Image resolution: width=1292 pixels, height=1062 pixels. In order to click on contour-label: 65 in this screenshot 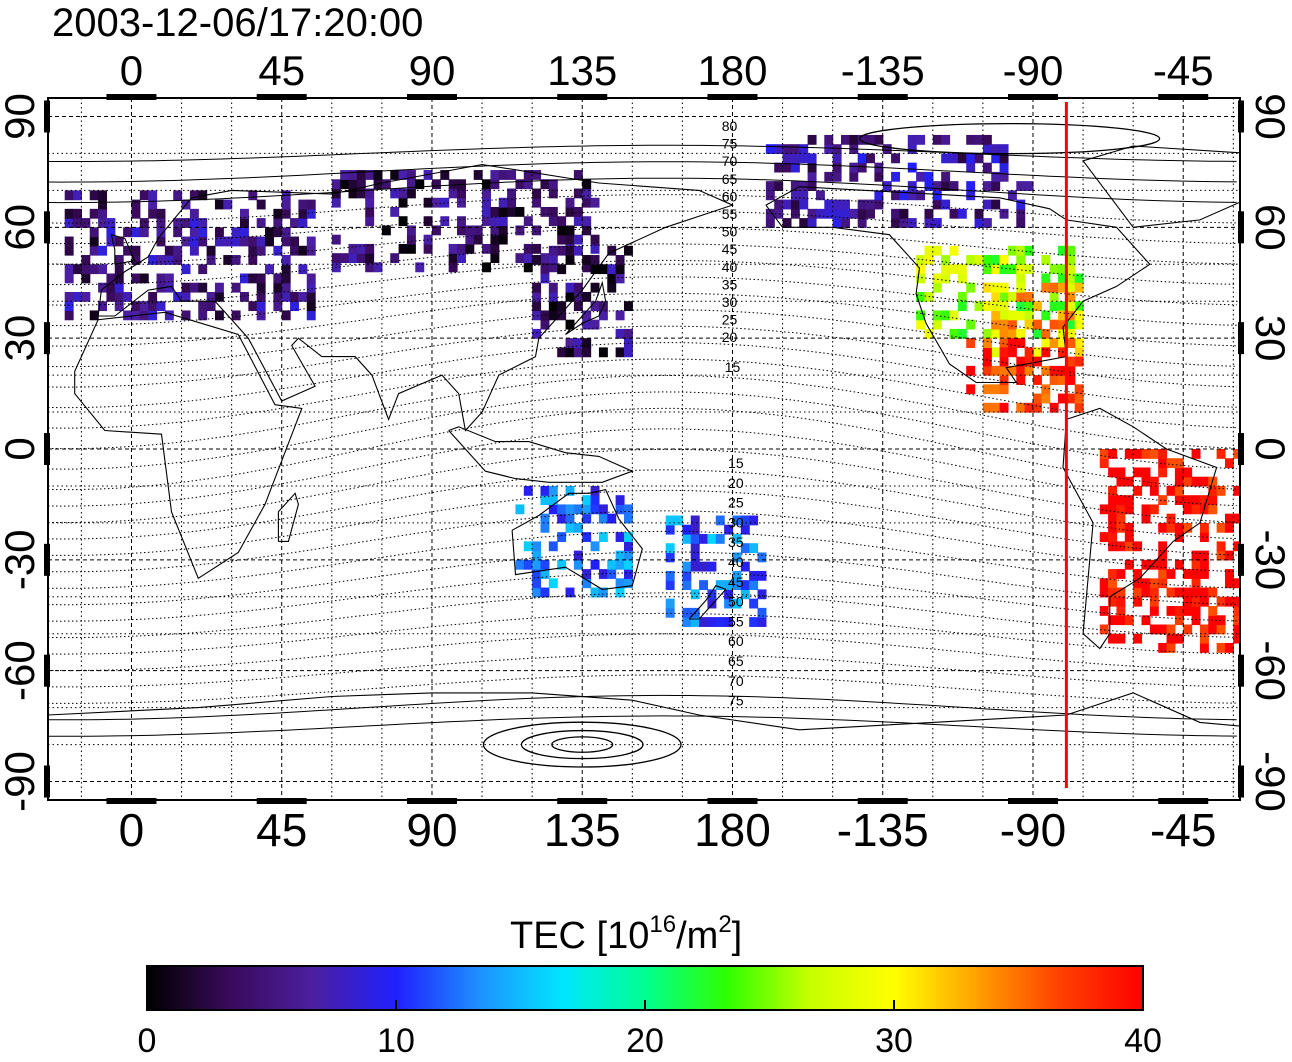, I will do `click(730, 179)`.